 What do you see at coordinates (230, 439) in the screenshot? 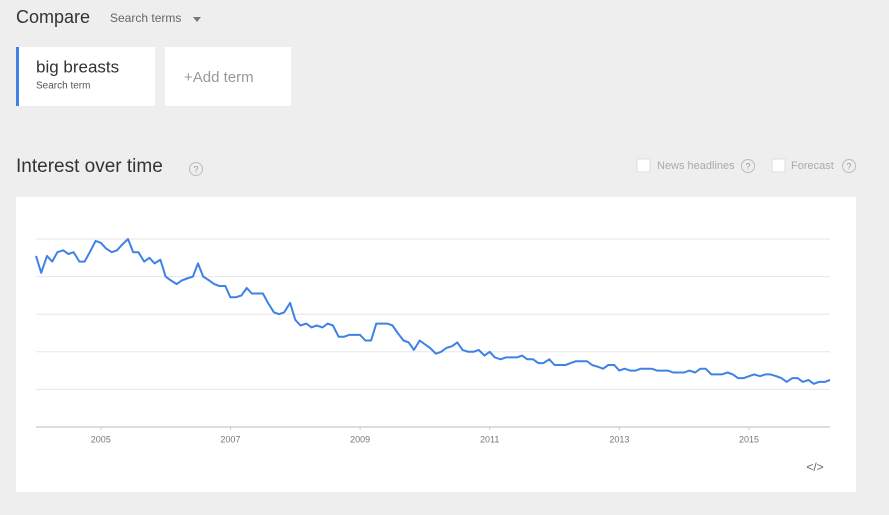
I see `x-tick-label: 2007` at bounding box center [230, 439].